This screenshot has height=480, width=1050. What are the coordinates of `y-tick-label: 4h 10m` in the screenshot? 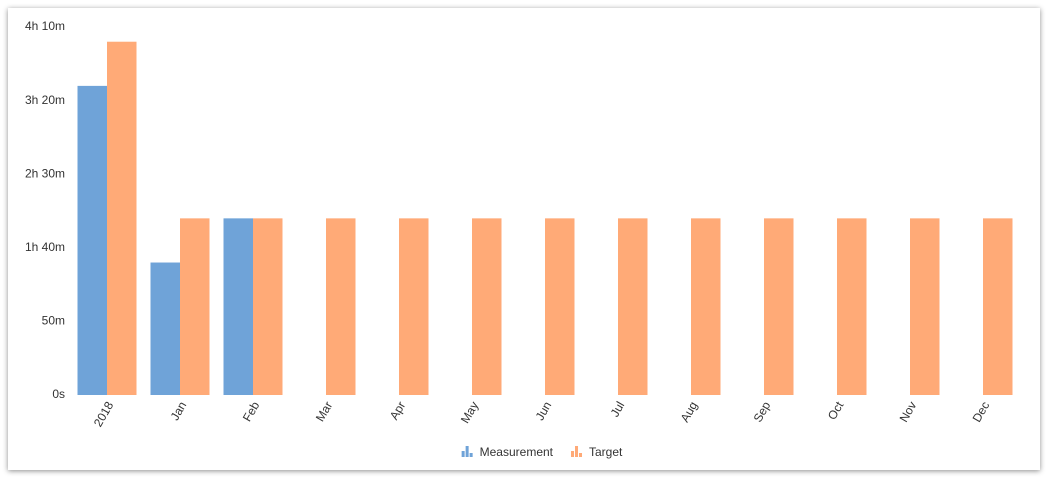 It's located at (45, 26).